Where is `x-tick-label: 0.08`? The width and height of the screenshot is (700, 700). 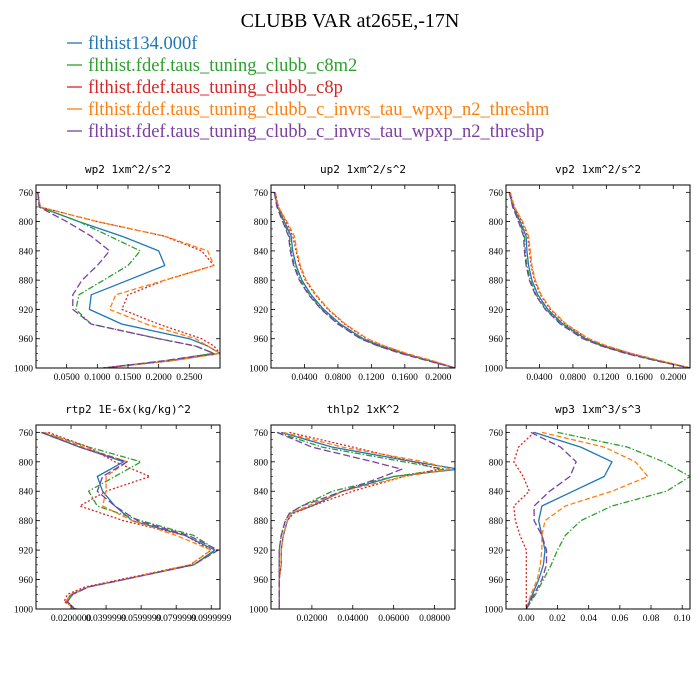
x-tick-label: 0.08 is located at coordinates (651, 619).